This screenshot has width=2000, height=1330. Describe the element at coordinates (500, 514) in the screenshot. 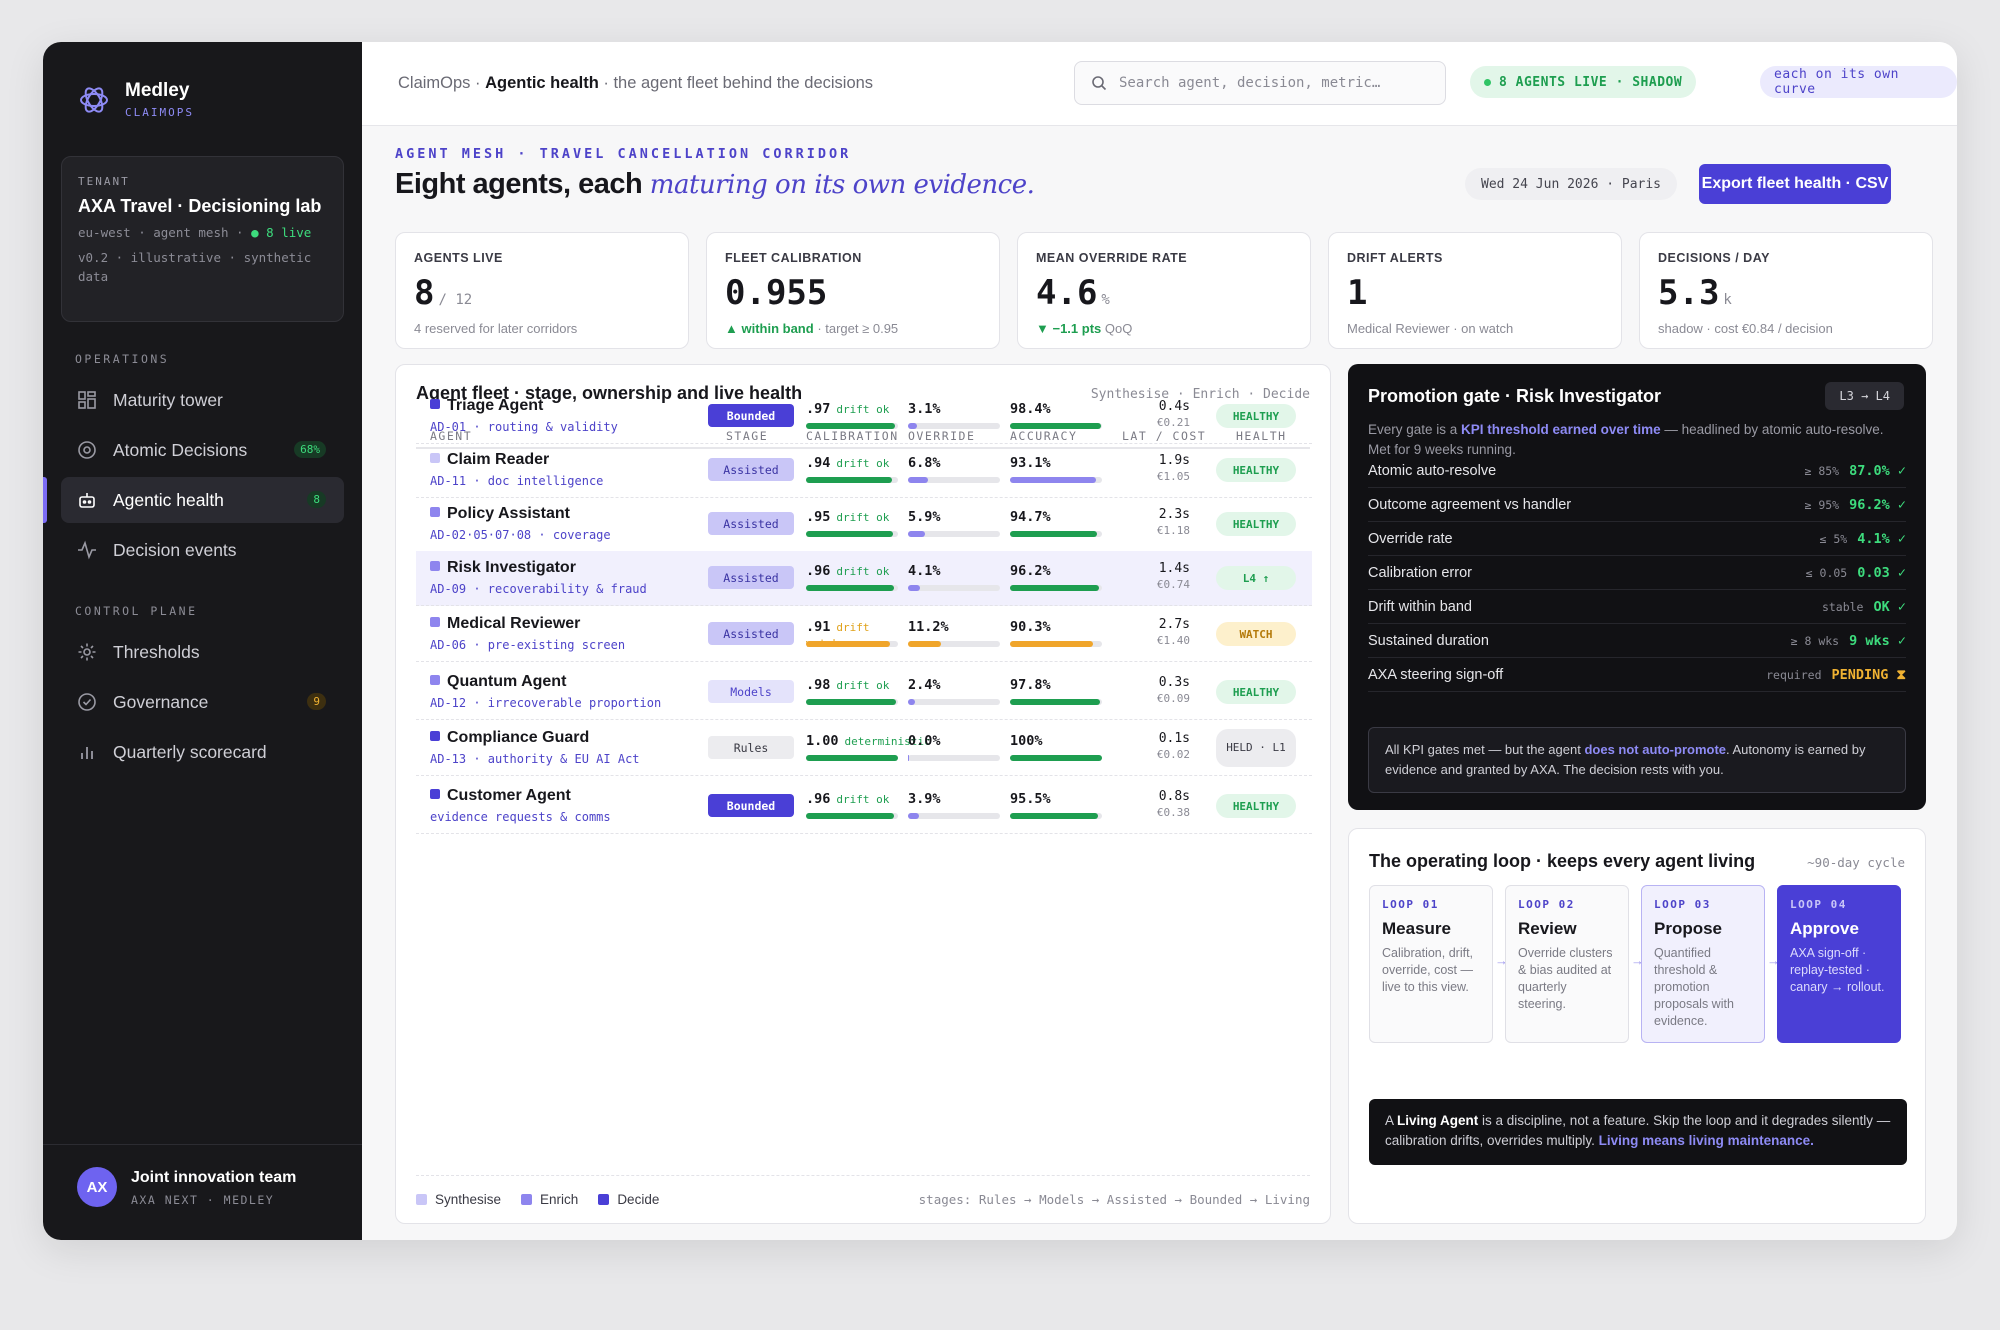

I see `agent-name: Policy Assistant` at that location.